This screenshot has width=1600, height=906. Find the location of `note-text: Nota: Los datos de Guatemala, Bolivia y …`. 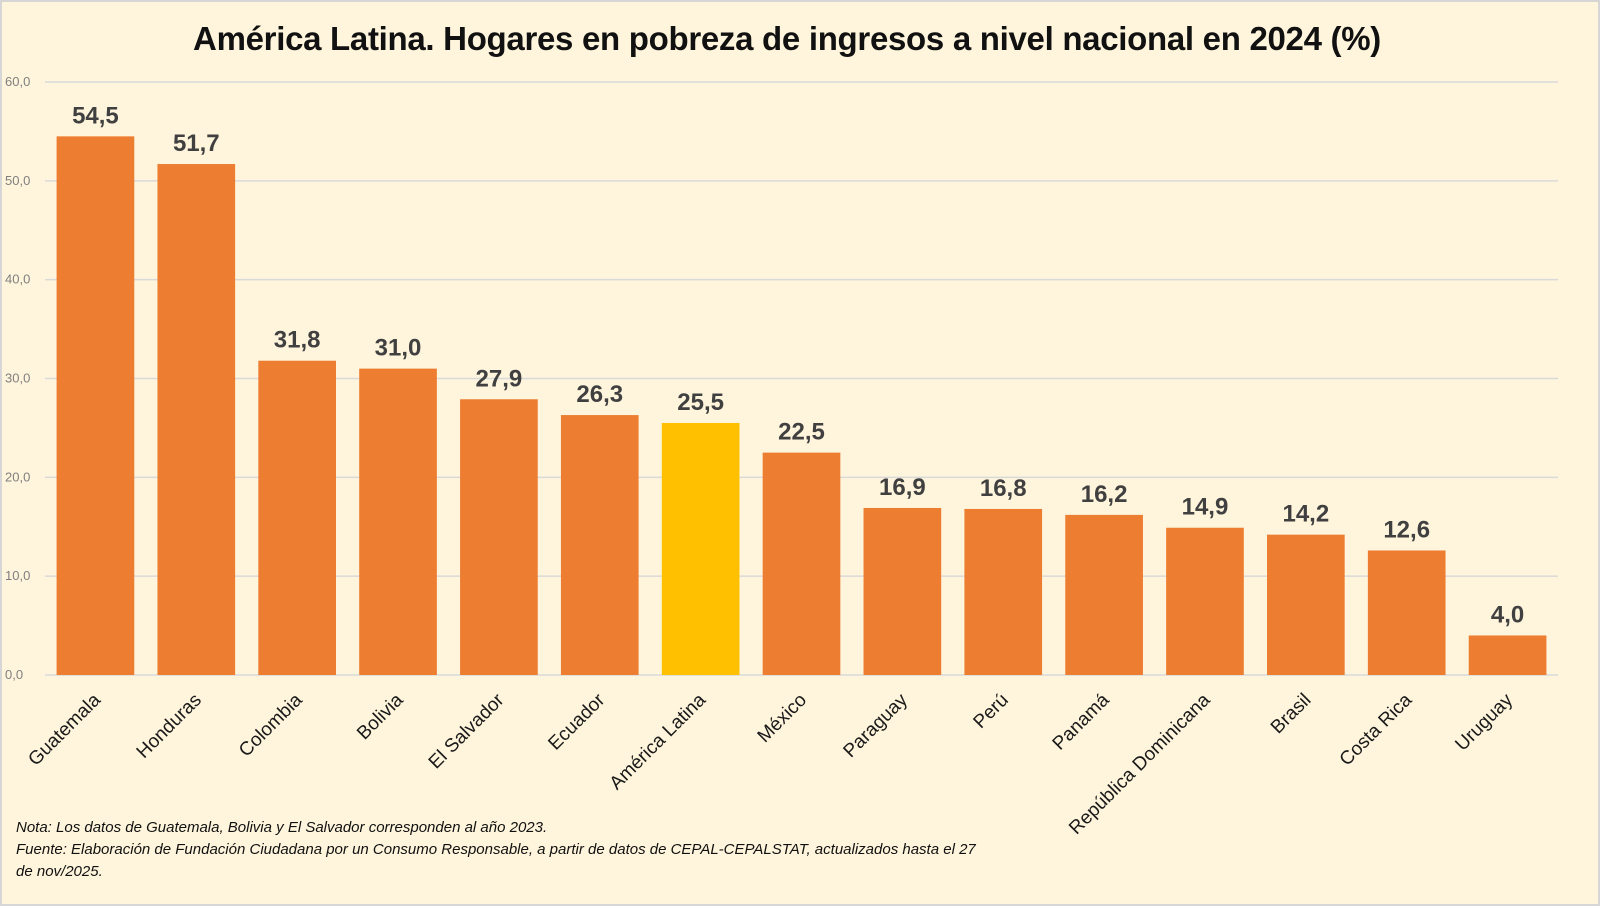

note-text: Nota: Los datos de Guatemala, Bolivia y … is located at coordinates (282, 827).